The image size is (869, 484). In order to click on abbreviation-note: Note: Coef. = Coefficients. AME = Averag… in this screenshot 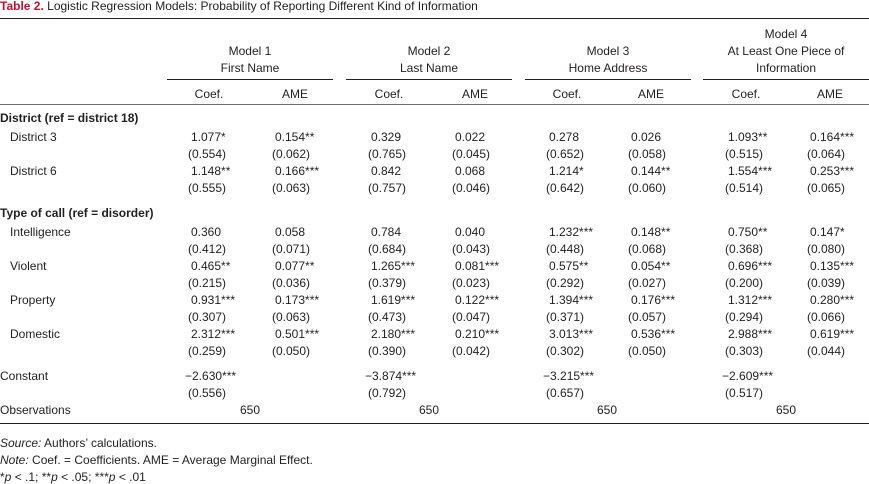, I will do `click(156, 460)`.